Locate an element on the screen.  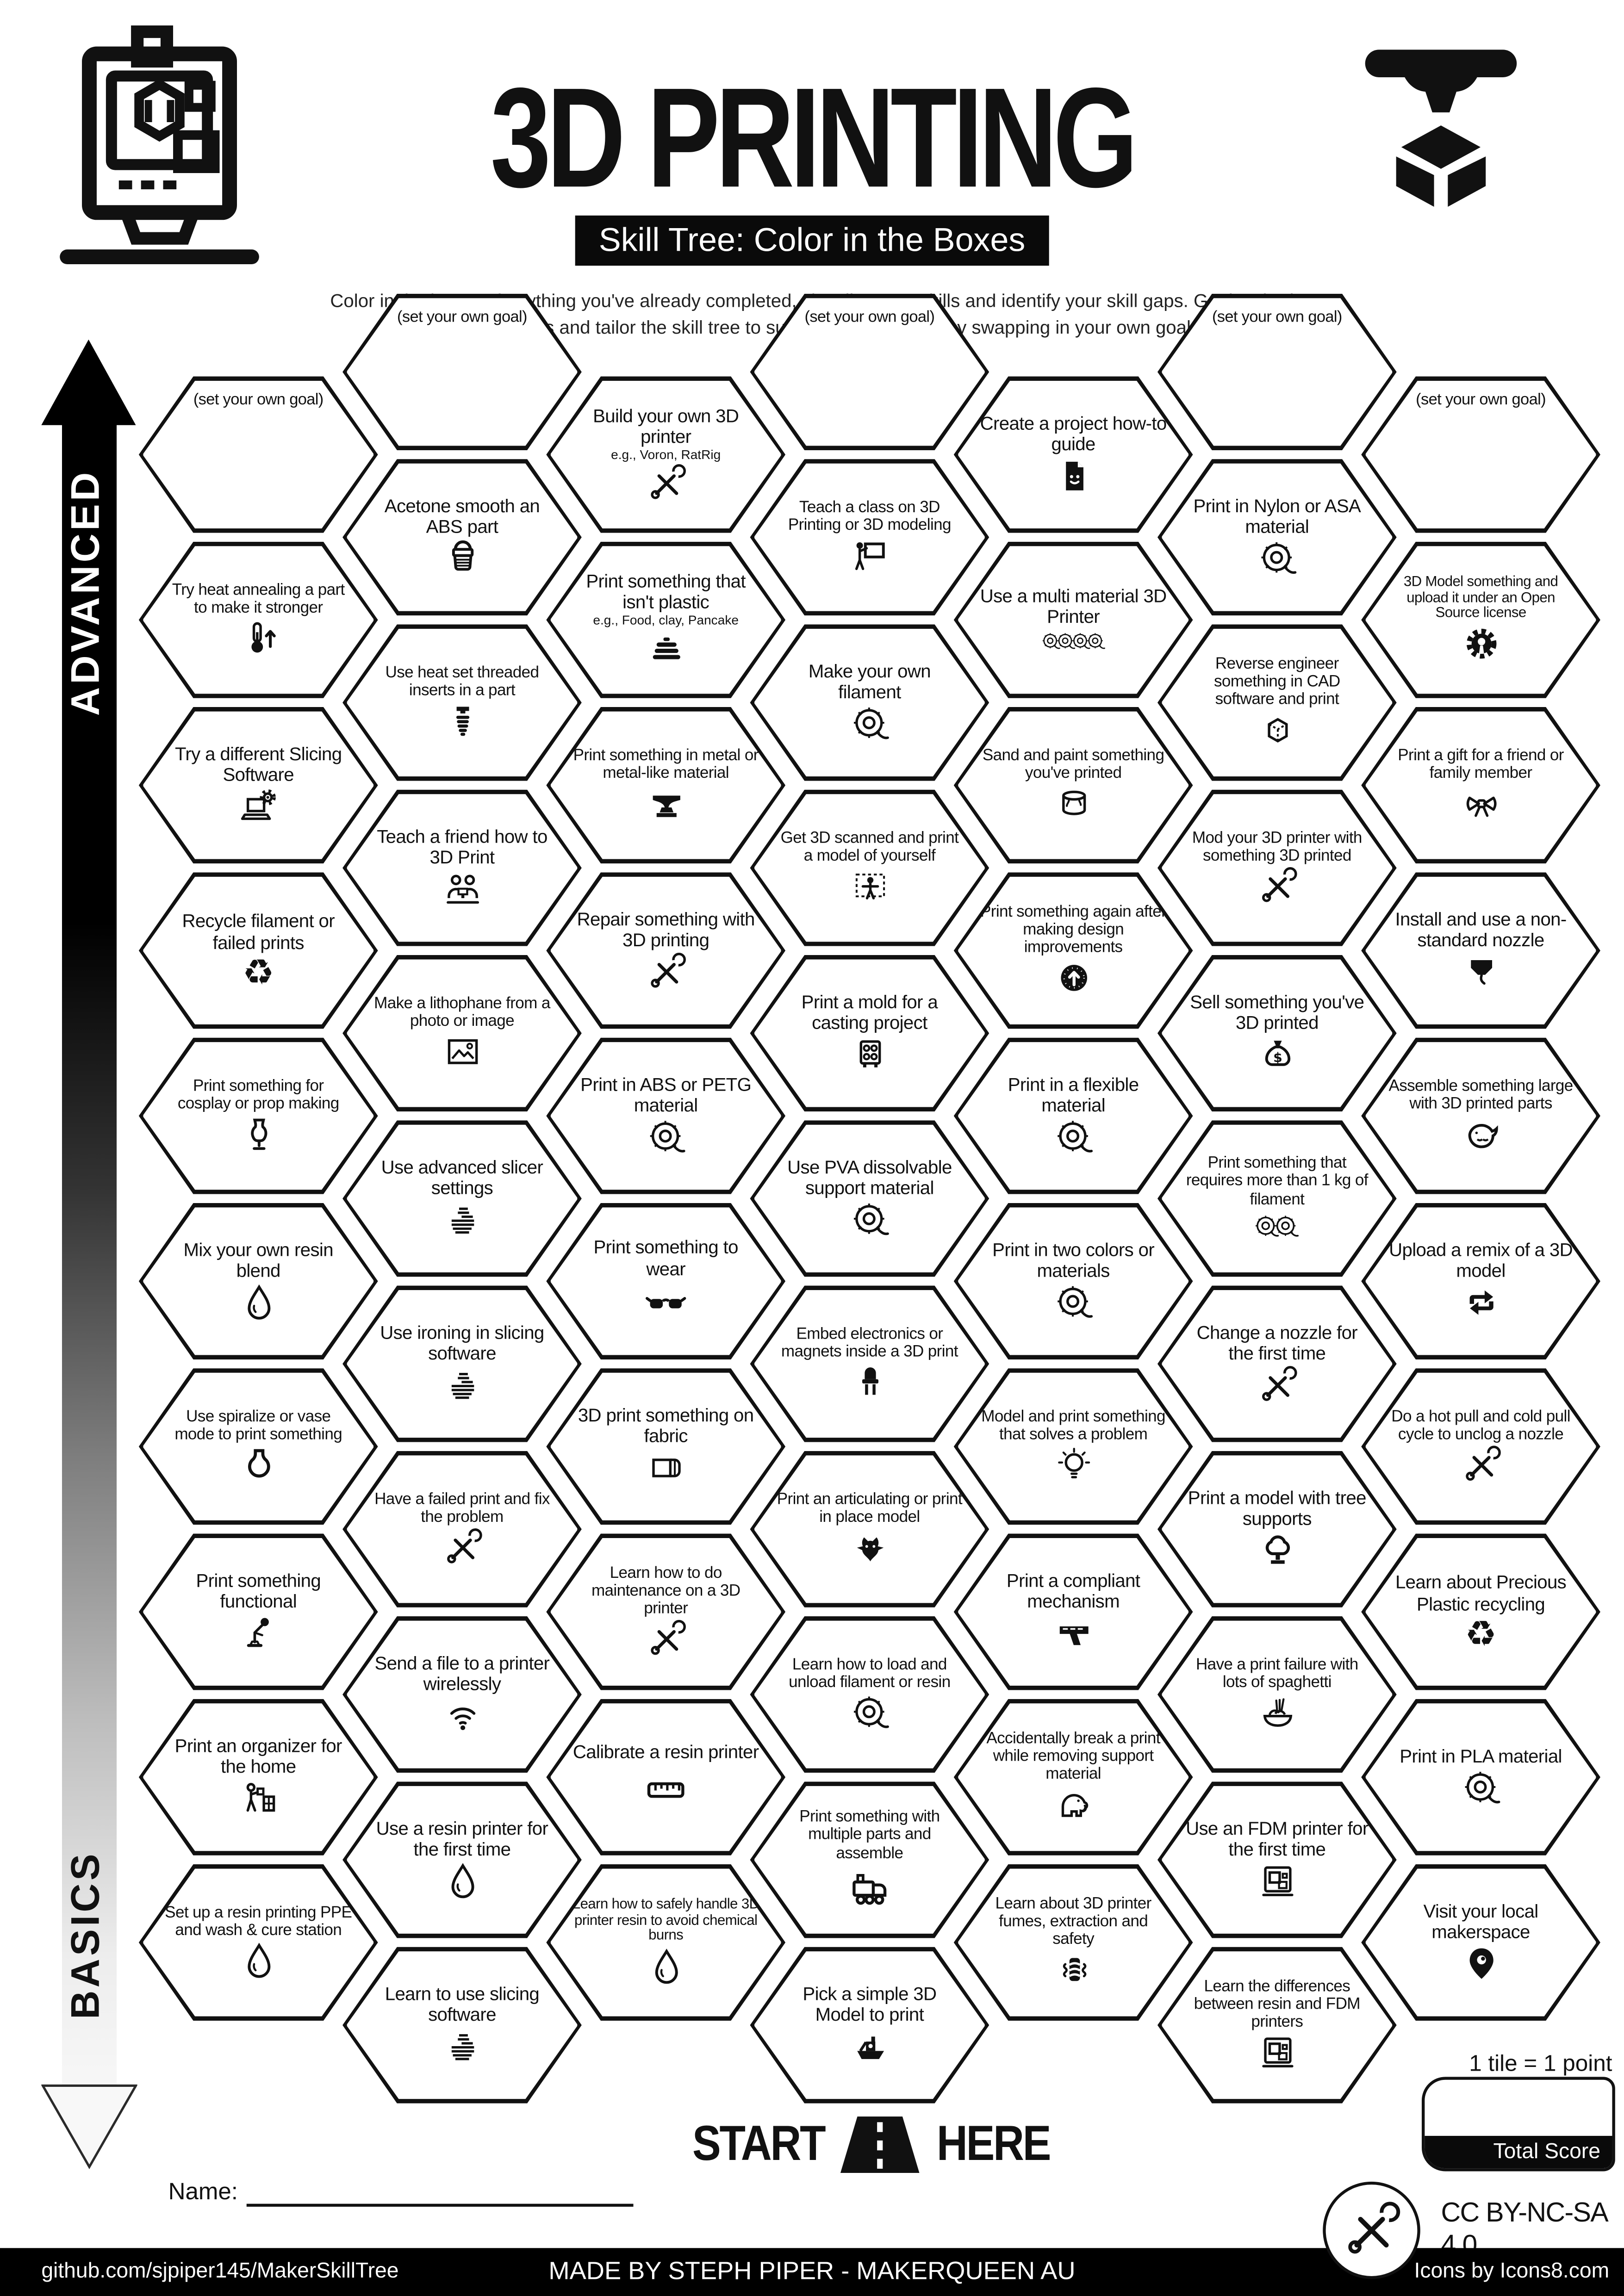
gun-icon is located at coordinates (1073, 1633).